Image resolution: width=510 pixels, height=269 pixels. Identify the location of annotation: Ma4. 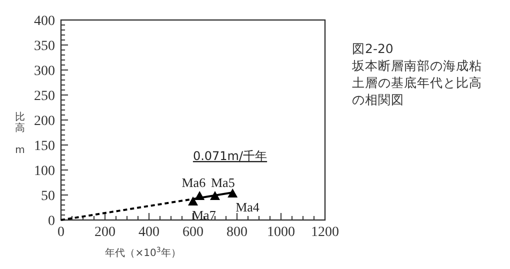
(248, 207).